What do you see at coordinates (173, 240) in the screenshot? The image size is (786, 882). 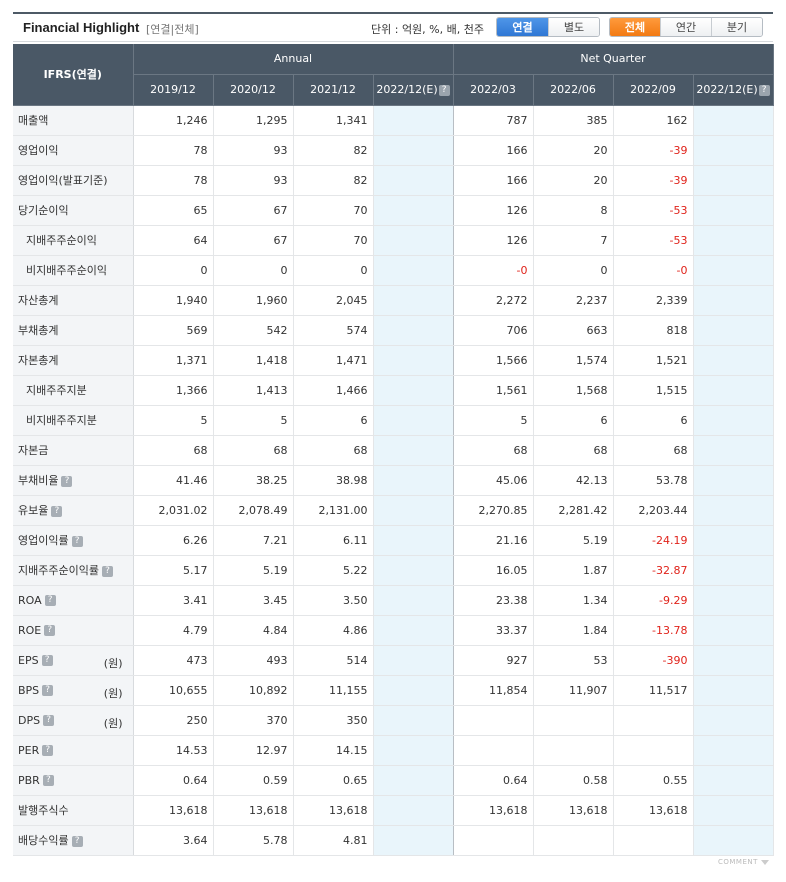 I see `table-cell: 64` at bounding box center [173, 240].